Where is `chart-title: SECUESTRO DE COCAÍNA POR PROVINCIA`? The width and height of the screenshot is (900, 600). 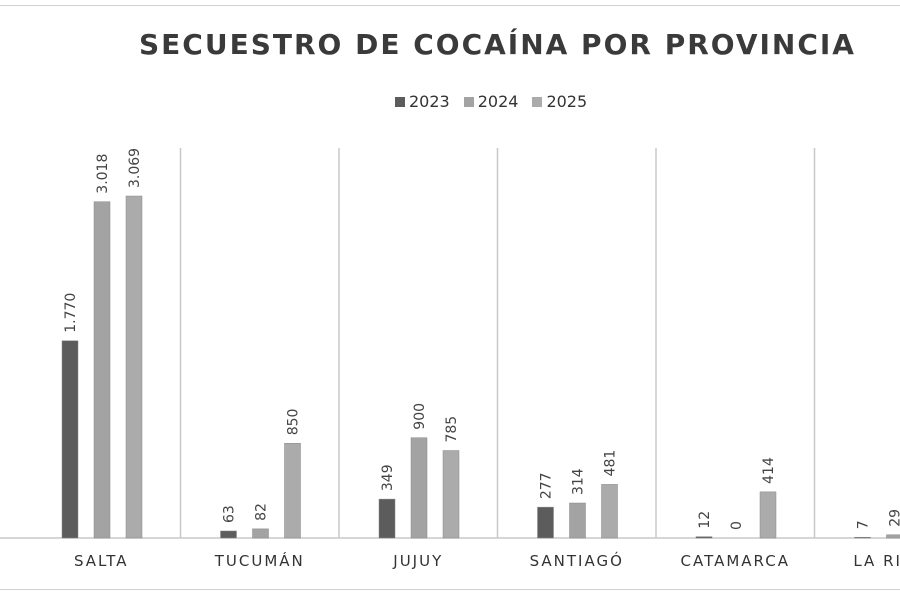 chart-title: SECUESTRO DE COCAÍNA POR PROVINCIA is located at coordinates (497, 44).